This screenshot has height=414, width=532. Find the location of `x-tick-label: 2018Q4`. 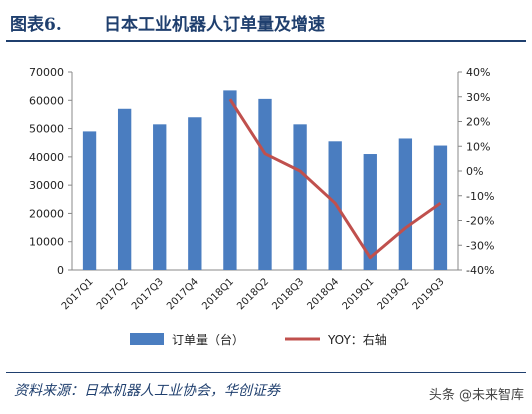

x-tick-label: 2018Q4 is located at coordinates (323, 294).